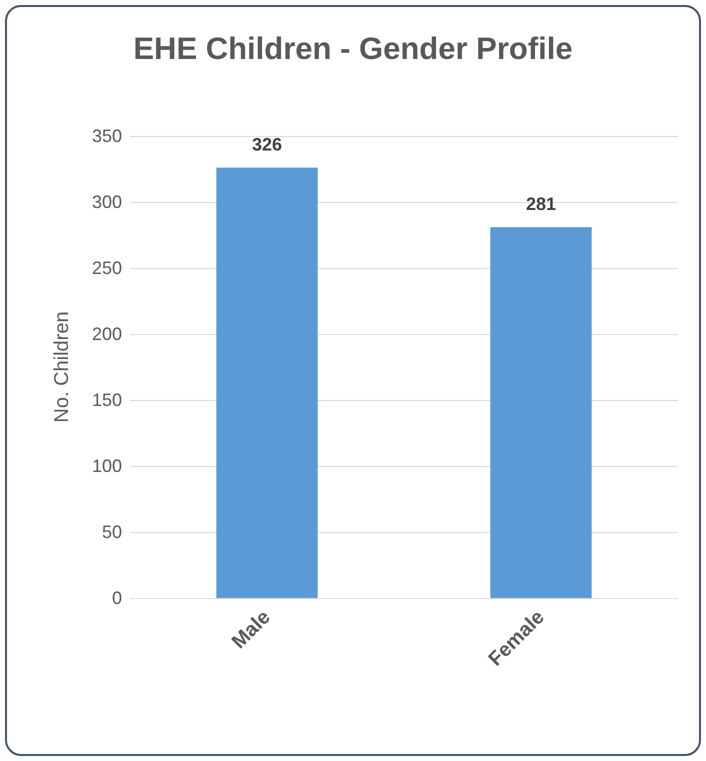  I want to click on y-tick-label: 200, so click(107, 334).